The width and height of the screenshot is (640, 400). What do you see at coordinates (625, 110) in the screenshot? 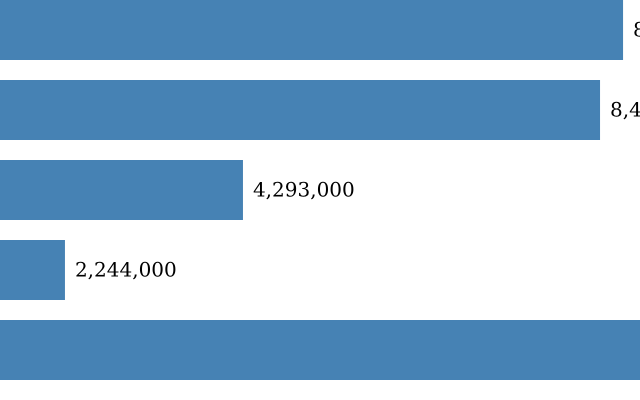
I see `value-label: 8,403,000` at bounding box center [625, 110].